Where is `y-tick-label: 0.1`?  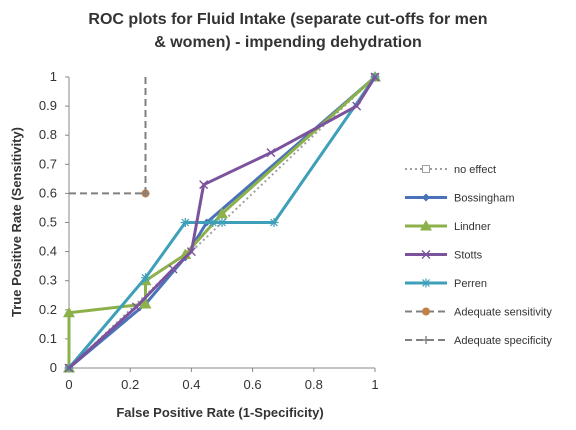 y-tick-label: 0.1 is located at coordinates (48, 338).